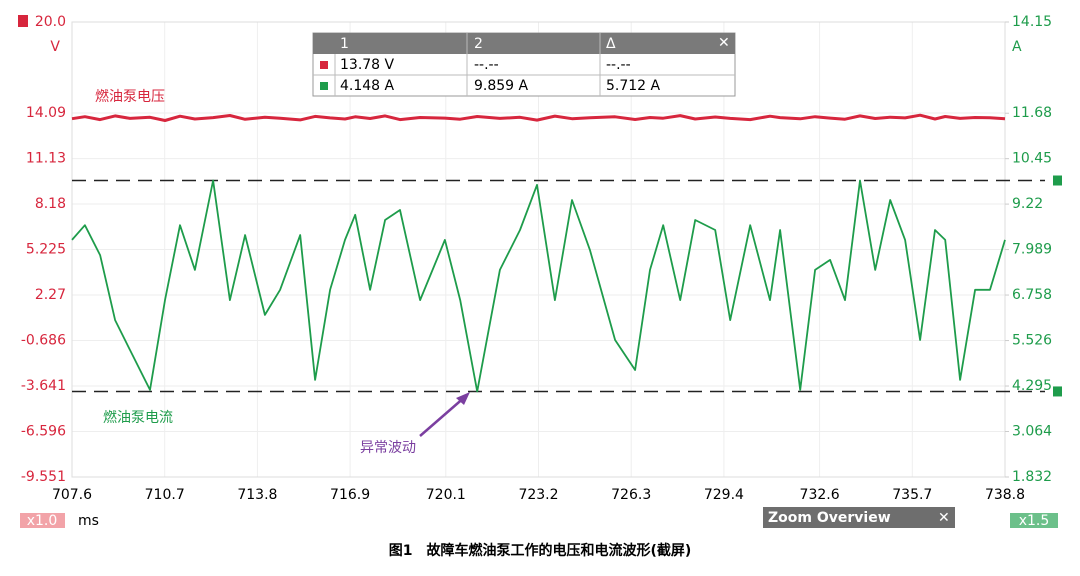  Describe the element at coordinates (43, 386) in the screenshot. I see `y-tick-label: -3.641` at that location.